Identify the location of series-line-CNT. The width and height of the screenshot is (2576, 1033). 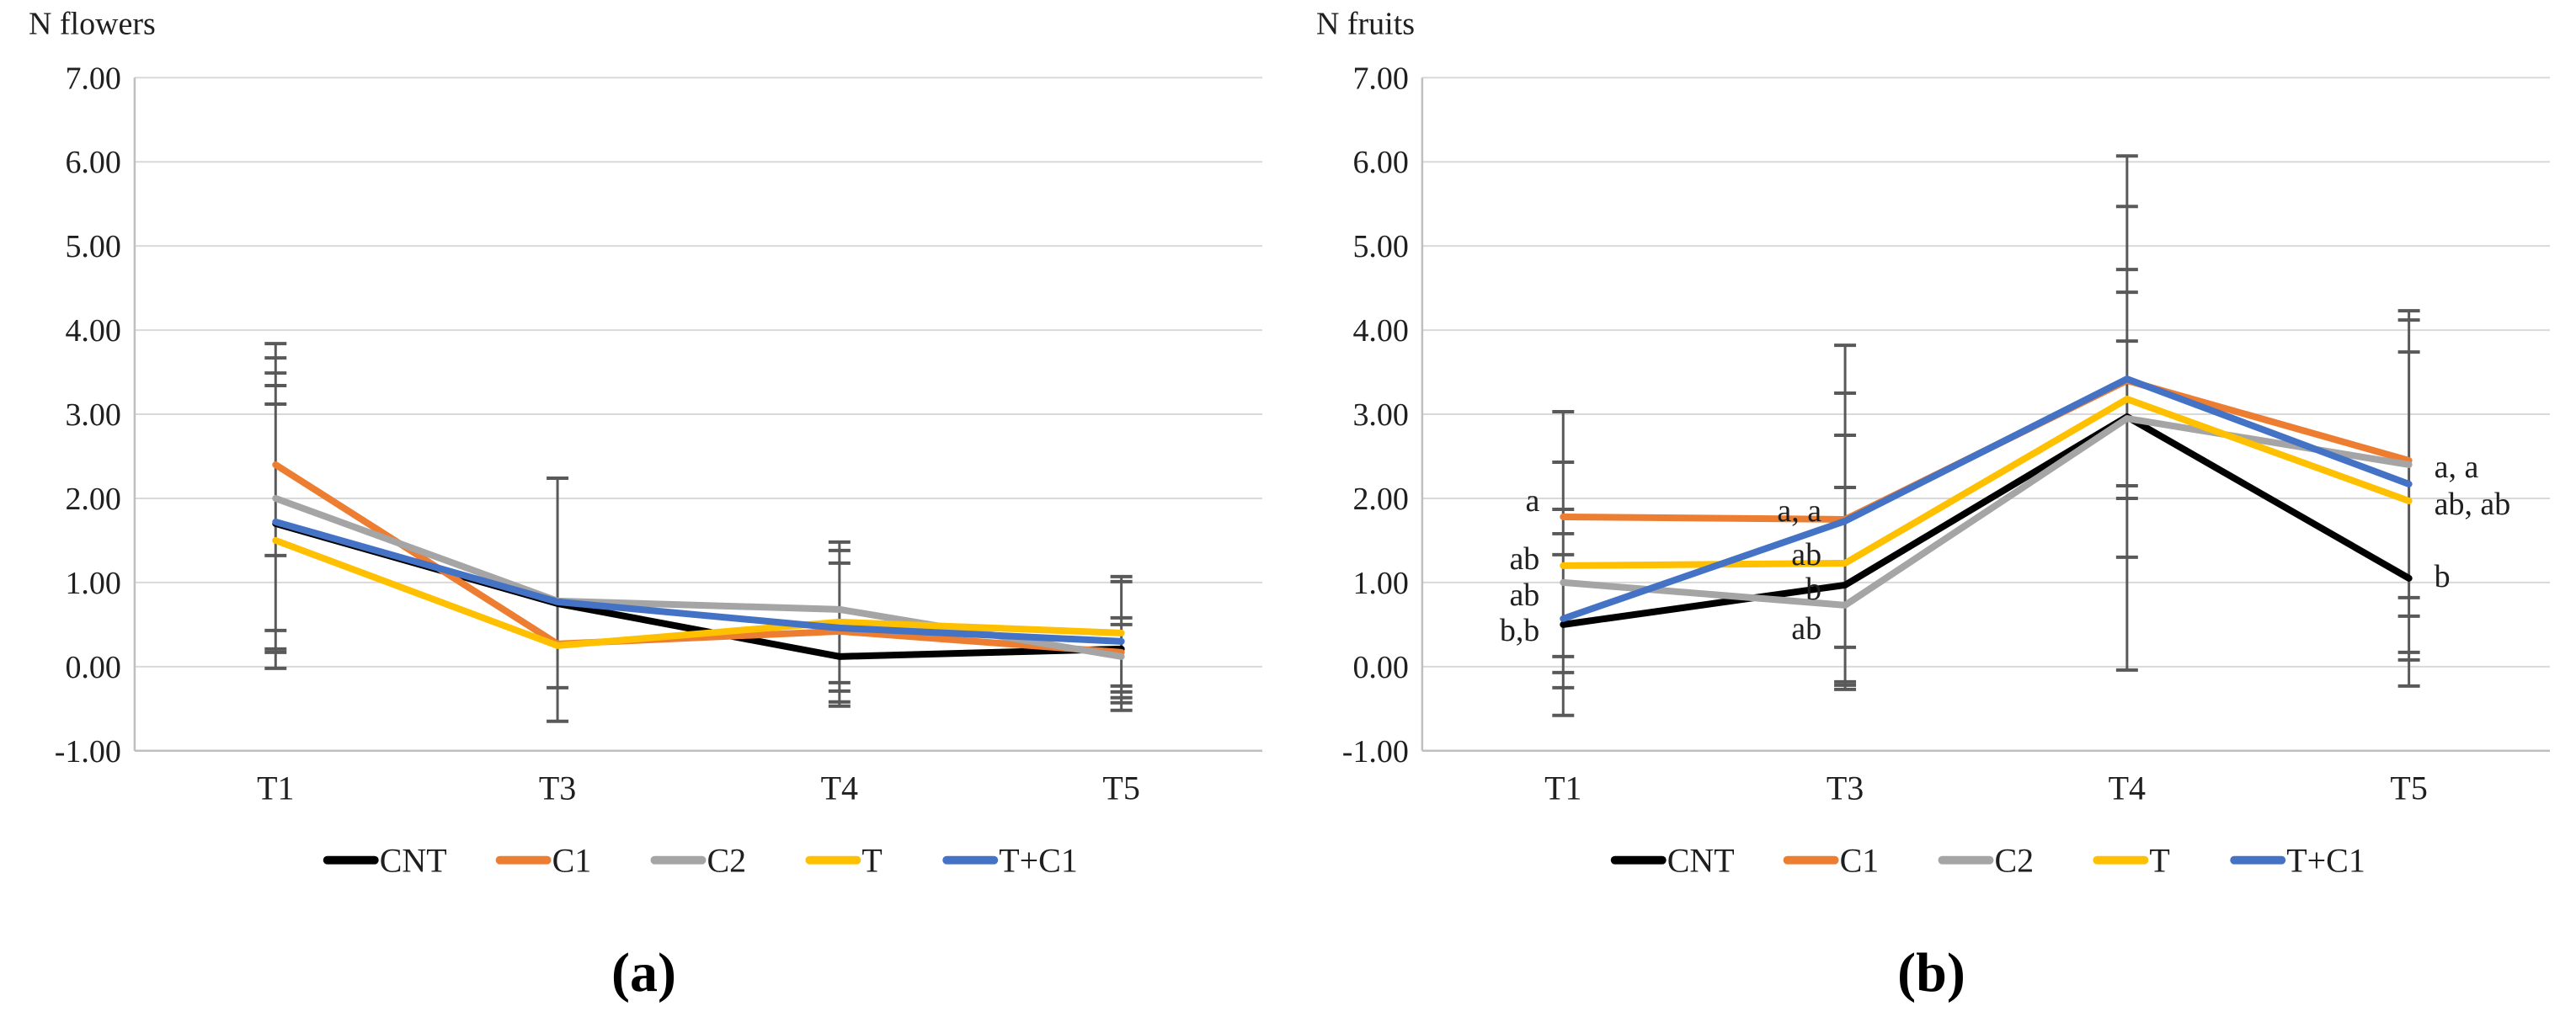
(1986, 521).